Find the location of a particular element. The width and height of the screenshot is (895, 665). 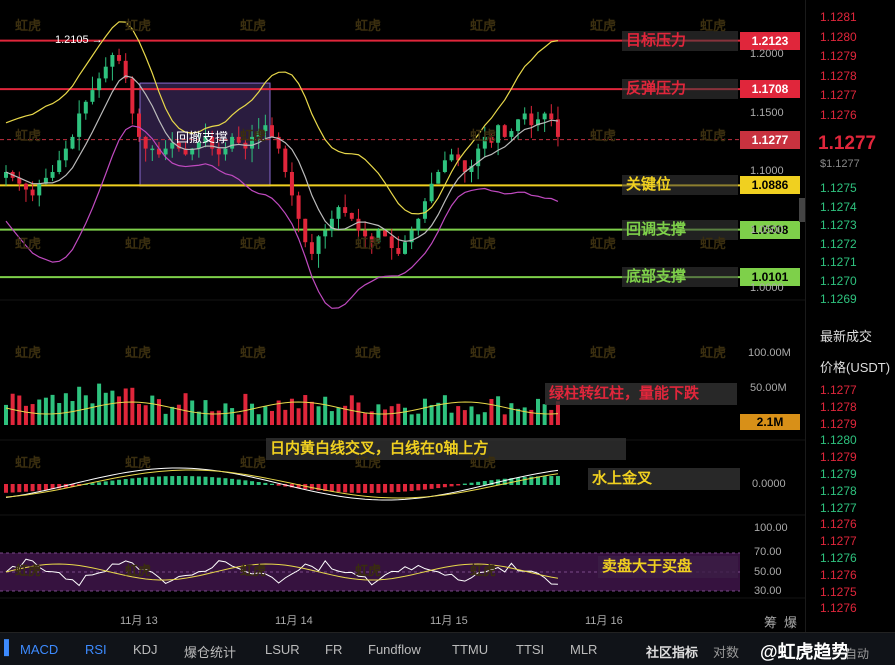

indicator-tab: FR is located at coordinates (334, 649).